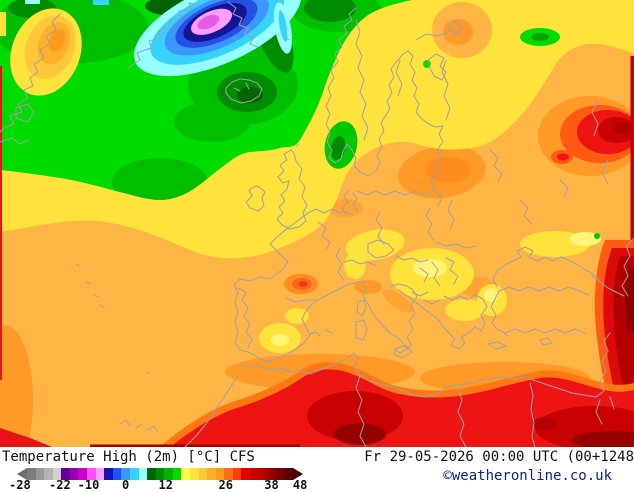 The image size is (634, 492). What do you see at coordinates (527, 476) in the screenshot?
I see `copyright-watermark: ©weatheronline.co.uk` at bounding box center [527, 476].